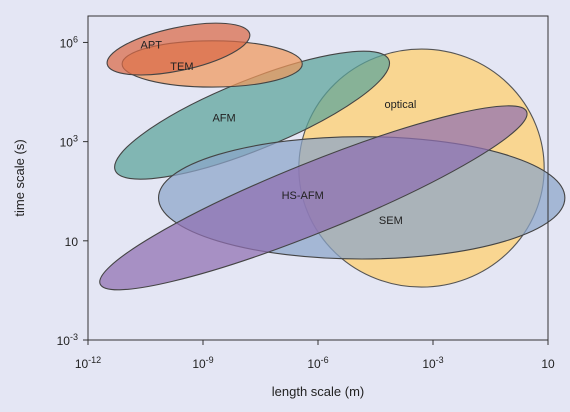 Image resolution: width=570 pixels, height=412 pixels. What do you see at coordinates (401, 105) in the screenshot?
I see `region-label-optical: optical` at bounding box center [401, 105].